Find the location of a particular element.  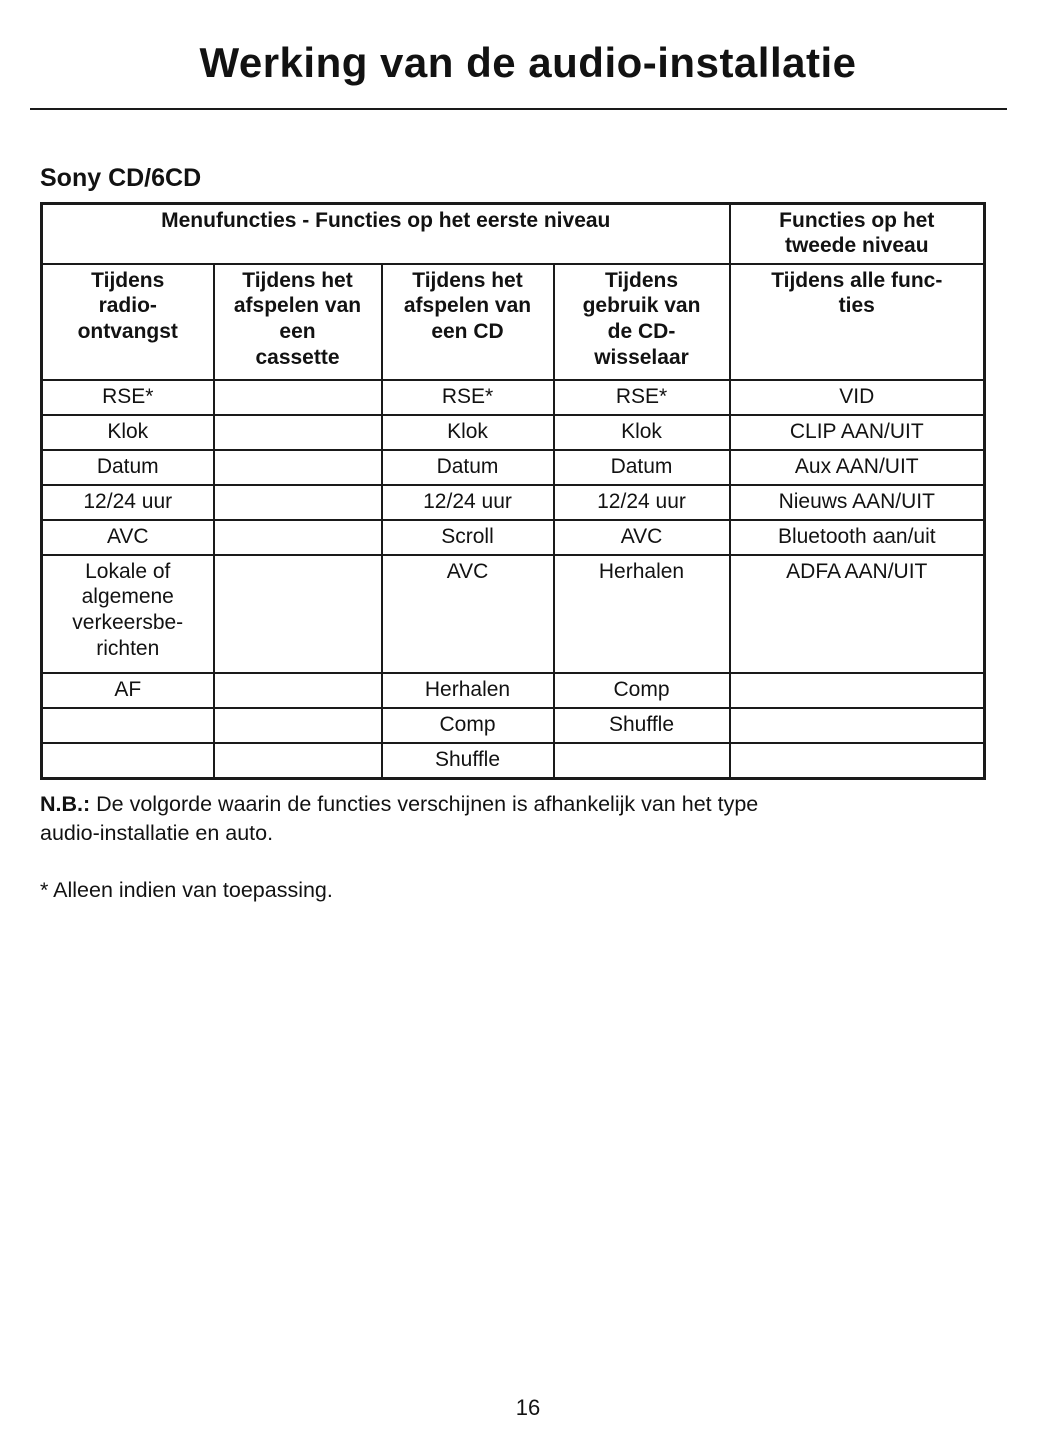

table-cell: Lokale of algemene verkeersbe- richten is located at coordinates (127, 613).